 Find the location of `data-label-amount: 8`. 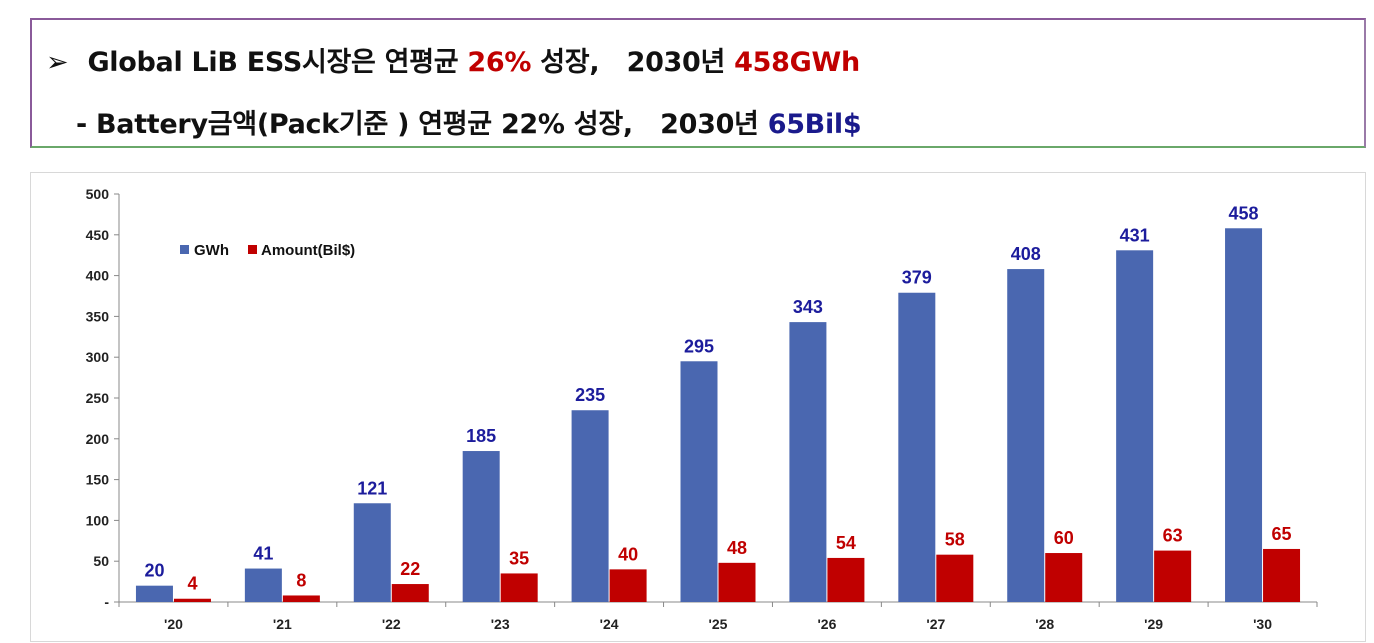

data-label-amount: 8 is located at coordinates (301, 580).